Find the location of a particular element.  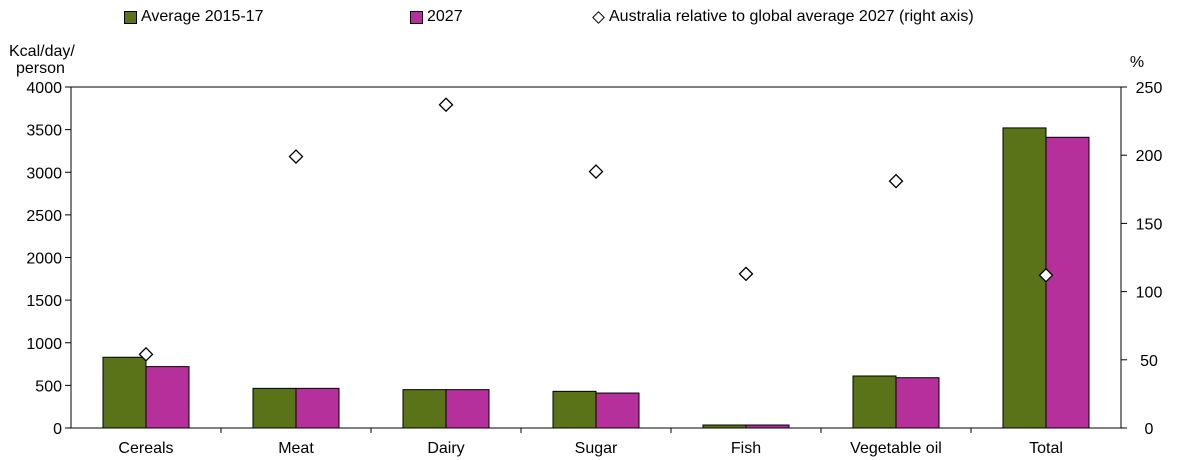

right-axis-tick-label: 50 is located at coordinates (1149, 361).